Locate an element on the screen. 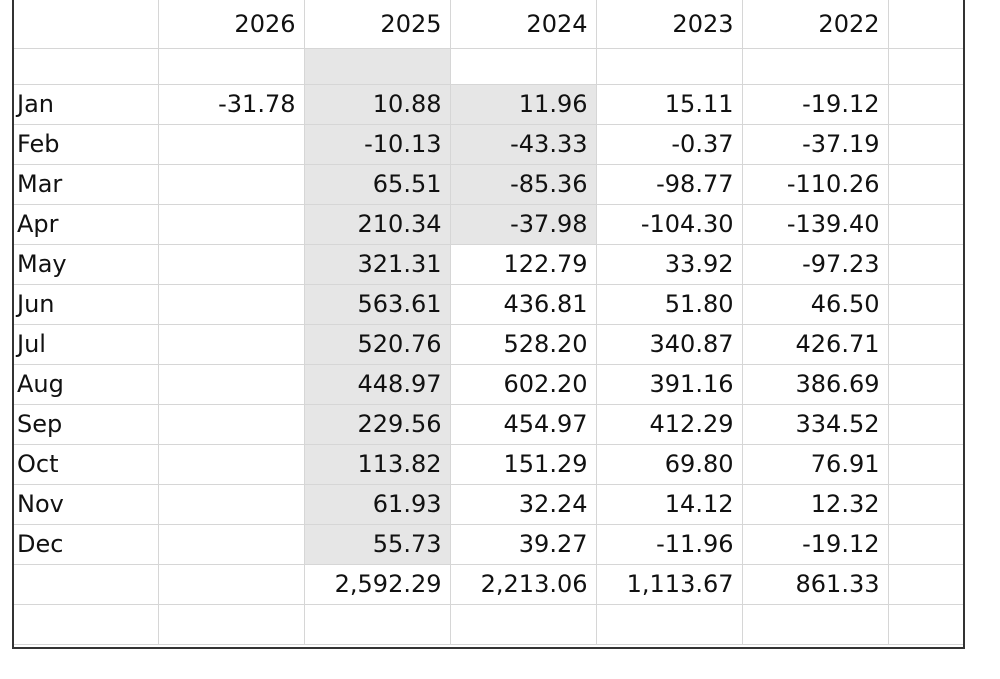 The height and width of the screenshot is (679, 1000). value-cell: -10.13 is located at coordinates (377, 144).